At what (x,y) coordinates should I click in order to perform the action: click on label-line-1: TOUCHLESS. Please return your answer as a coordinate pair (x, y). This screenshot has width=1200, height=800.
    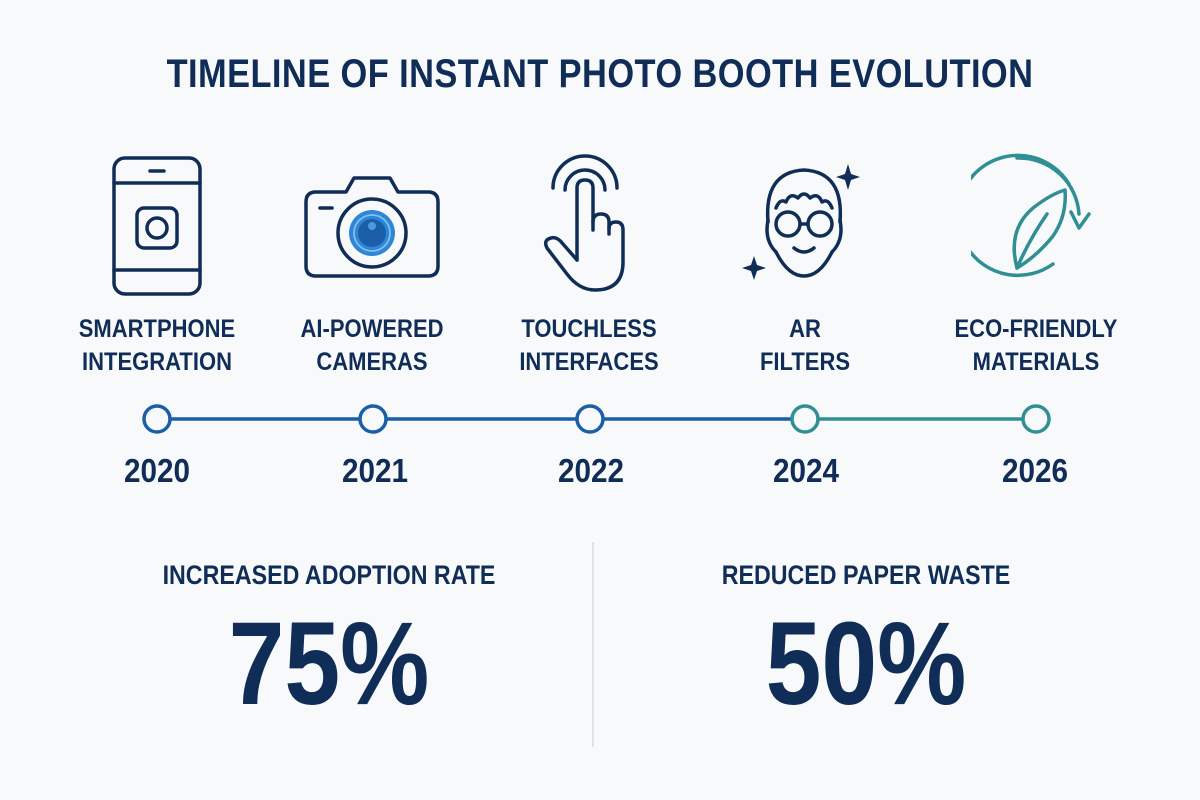
    Looking at the image, I should click on (589, 329).